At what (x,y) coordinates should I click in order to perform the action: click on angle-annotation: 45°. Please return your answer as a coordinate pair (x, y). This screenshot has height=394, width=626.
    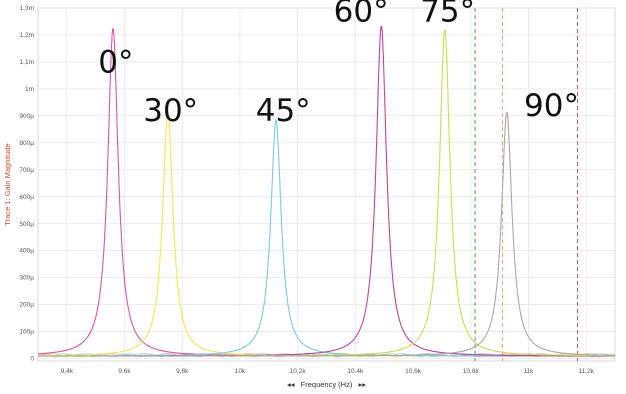
    Looking at the image, I should click on (283, 111).